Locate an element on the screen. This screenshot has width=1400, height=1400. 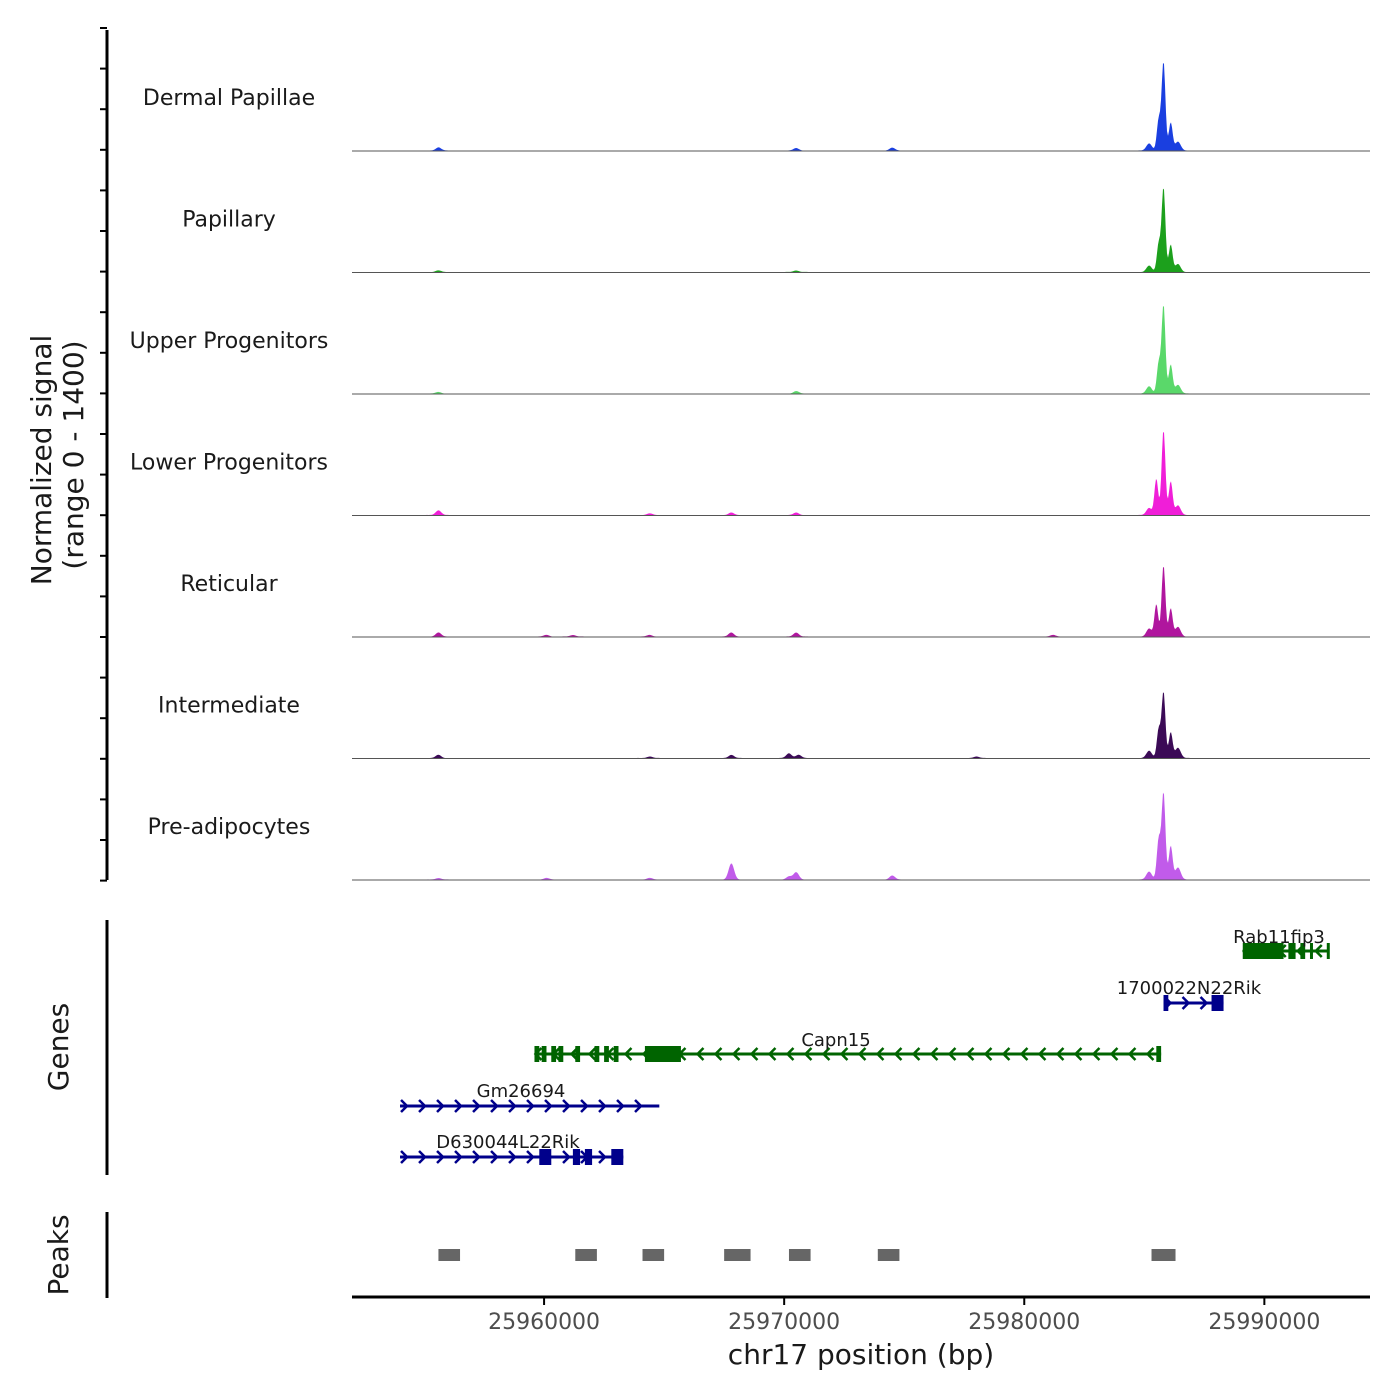
track-label: Upper Progenitors is located at coordinates (229, 341).